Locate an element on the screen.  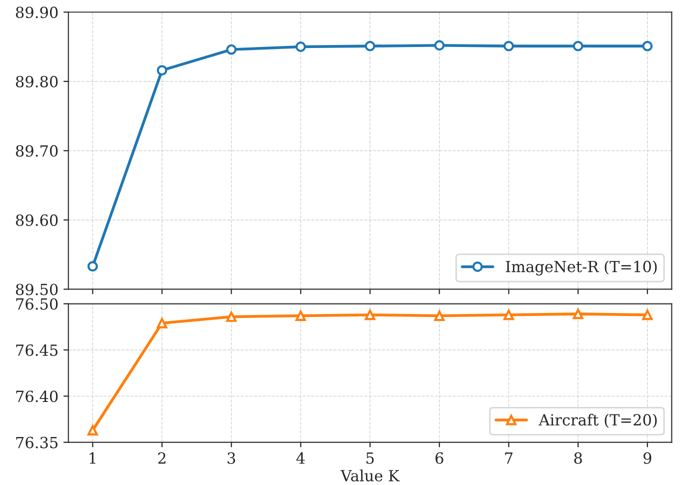
y-tick-label: 89.50 is located at coordinates (37, 290).